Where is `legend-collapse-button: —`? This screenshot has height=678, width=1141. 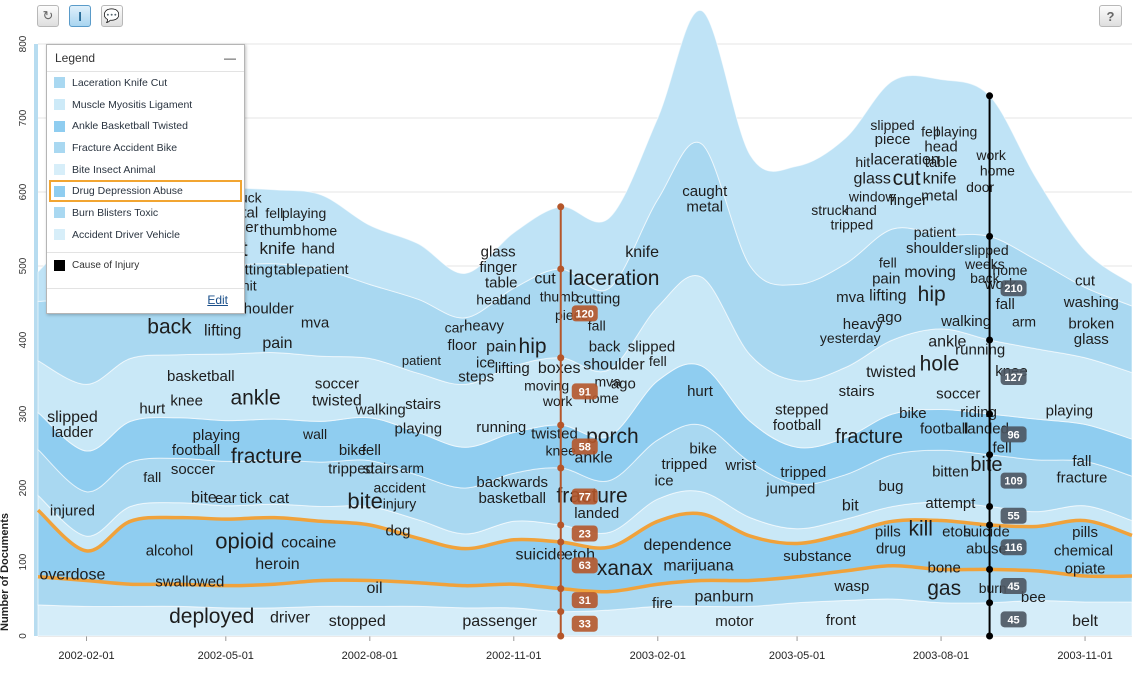
legend-collapse-button: — is located at coordinates (230, 58).